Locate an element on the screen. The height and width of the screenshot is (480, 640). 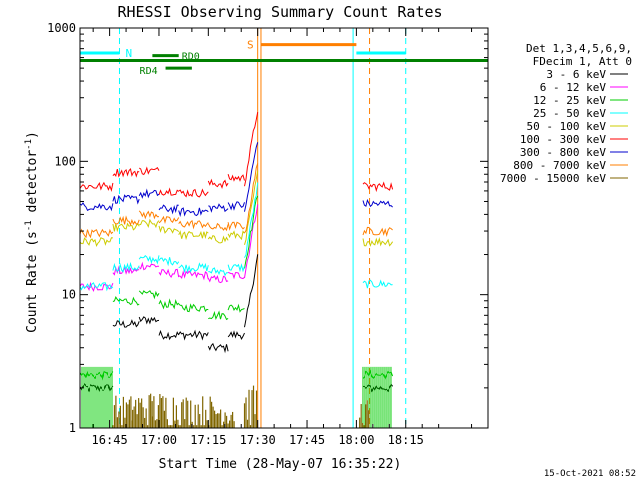
legend-label-6: 300 - 800 keV is located at coordinates (563, 152).